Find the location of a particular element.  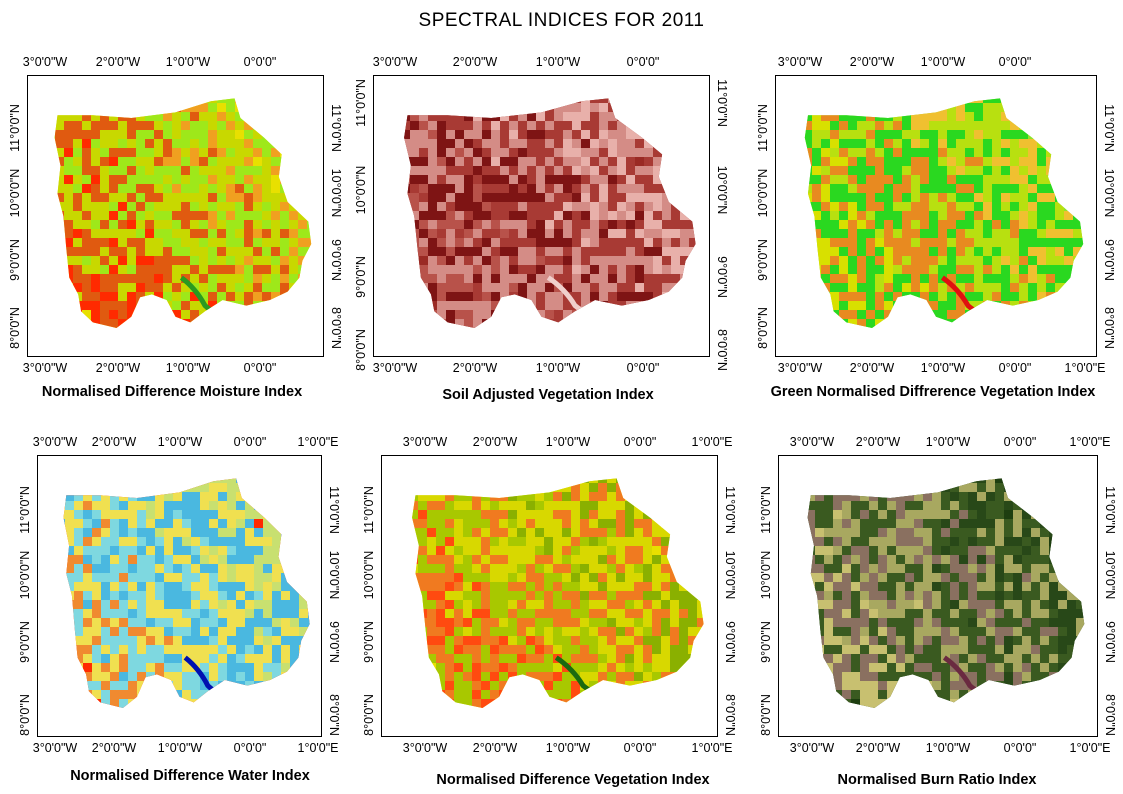

figure-title: SPECTRAL INDICES FOR 2011 is located at coordinates (561, 20).